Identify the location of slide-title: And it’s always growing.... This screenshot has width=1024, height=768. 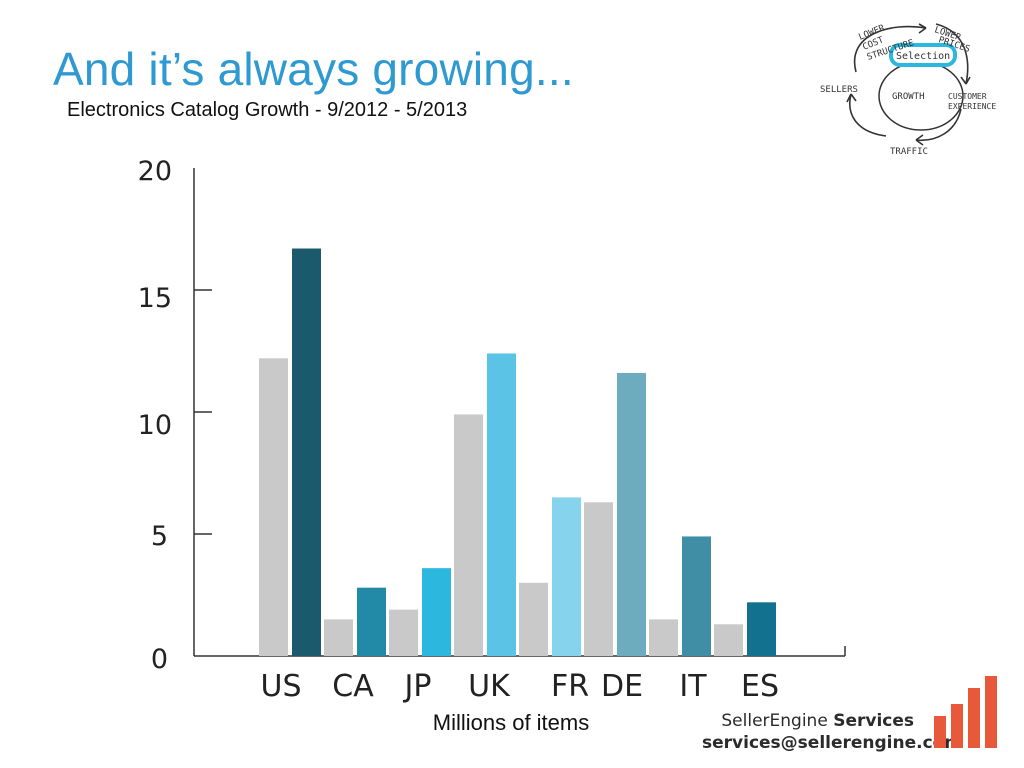
(313, 69).